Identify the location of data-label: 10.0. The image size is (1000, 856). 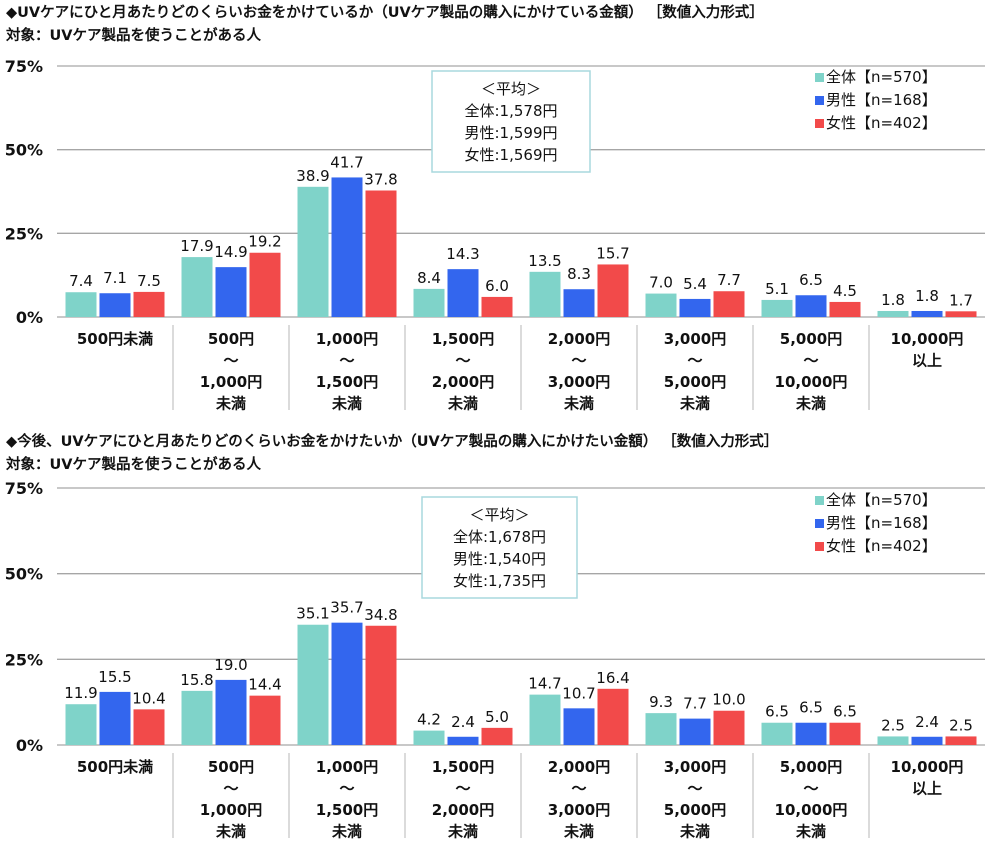
(728, 700).